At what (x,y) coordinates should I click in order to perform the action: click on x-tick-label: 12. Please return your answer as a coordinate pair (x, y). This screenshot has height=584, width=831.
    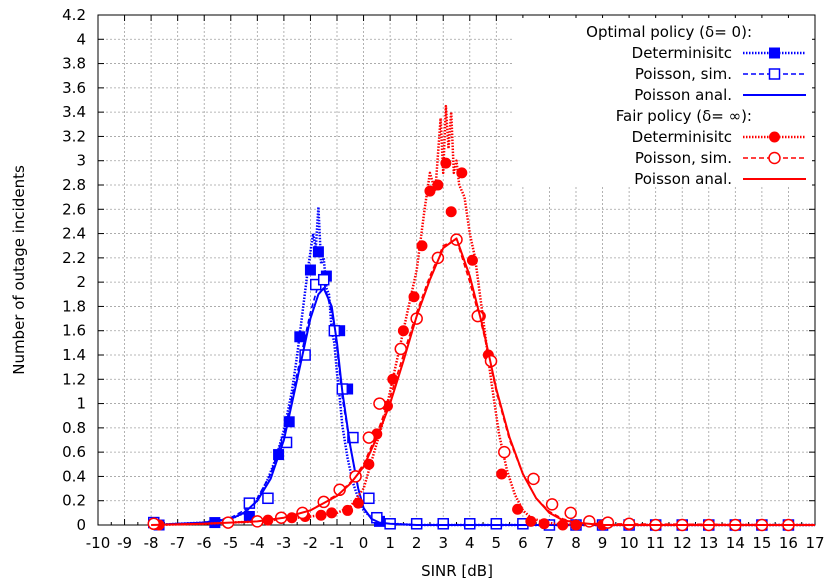
    Looking at the image, I should click on (682, 543).